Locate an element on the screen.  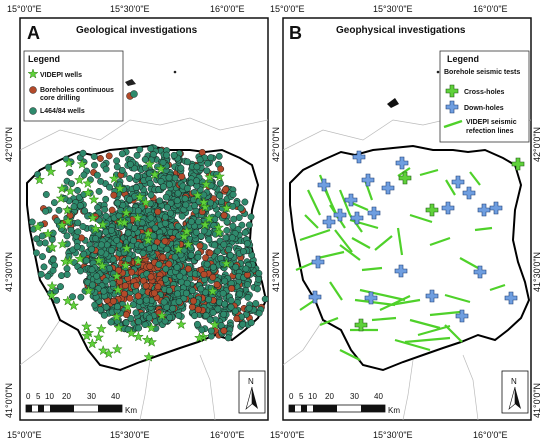
legend-a-item-borehole: Boreholes continuous is located at coordinates (77, 90).